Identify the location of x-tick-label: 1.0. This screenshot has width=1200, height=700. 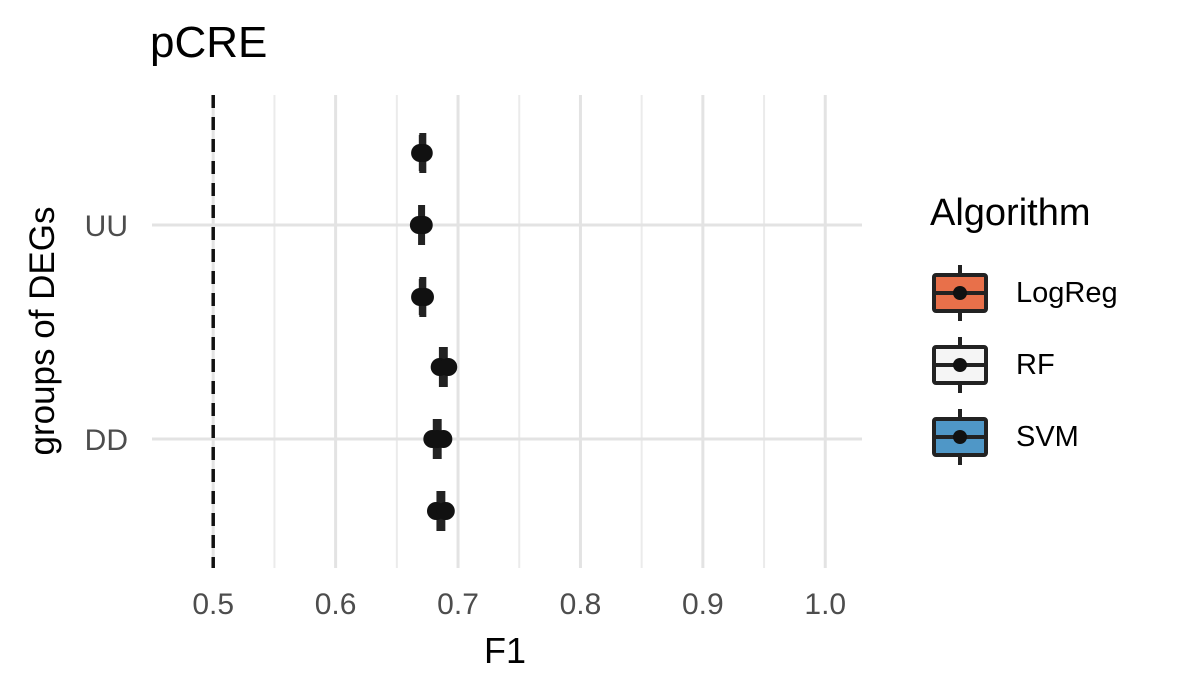
(825, 604).